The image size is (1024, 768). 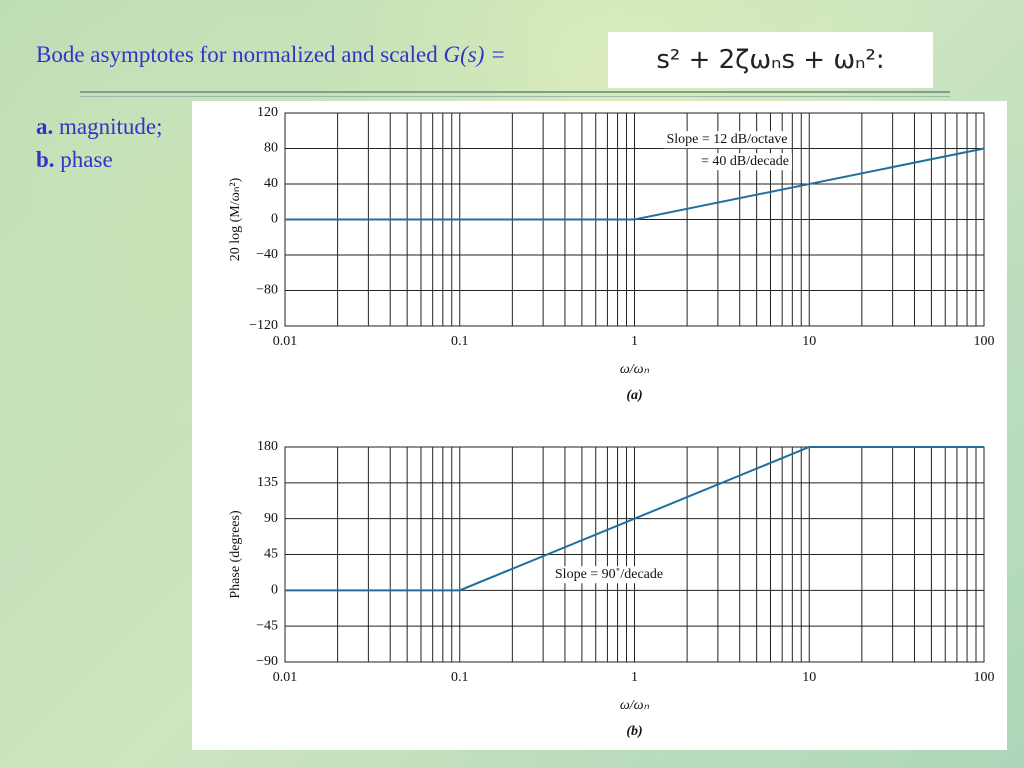 I want to click on y-tick-label: −90, so click(x=267, y=661).